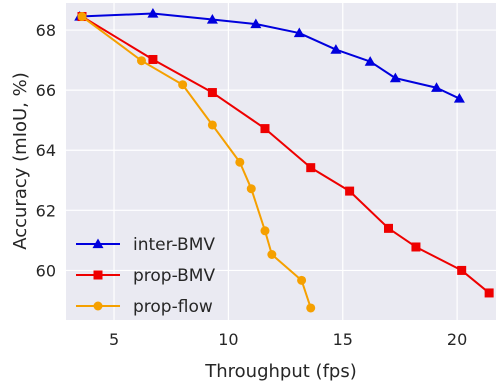 The height and width of the screenshot is (391, 502). Describe the element at coordinates (288, 339) in the screenshot. I see `x-tick-labels: 5 10 15 20` at that location.